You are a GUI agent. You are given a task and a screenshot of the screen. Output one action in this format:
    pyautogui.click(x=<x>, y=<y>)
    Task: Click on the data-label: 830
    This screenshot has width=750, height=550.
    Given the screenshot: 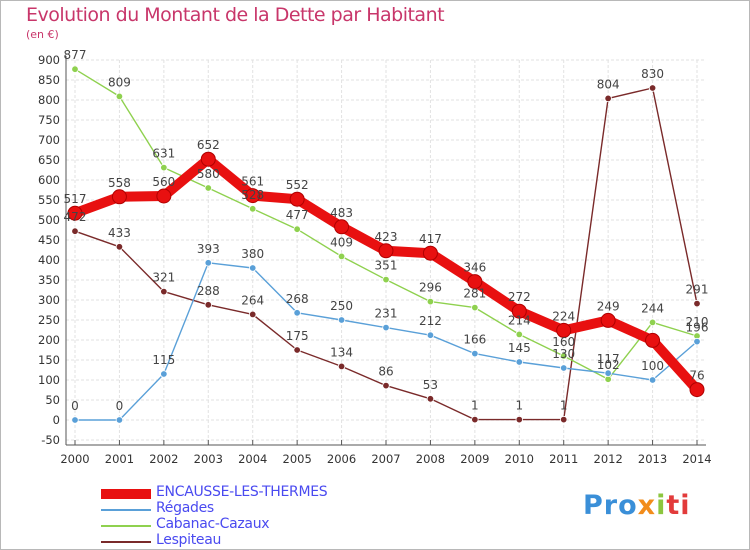 What is the action you would take?
    pyautogui.click(x=652, y=74)
    